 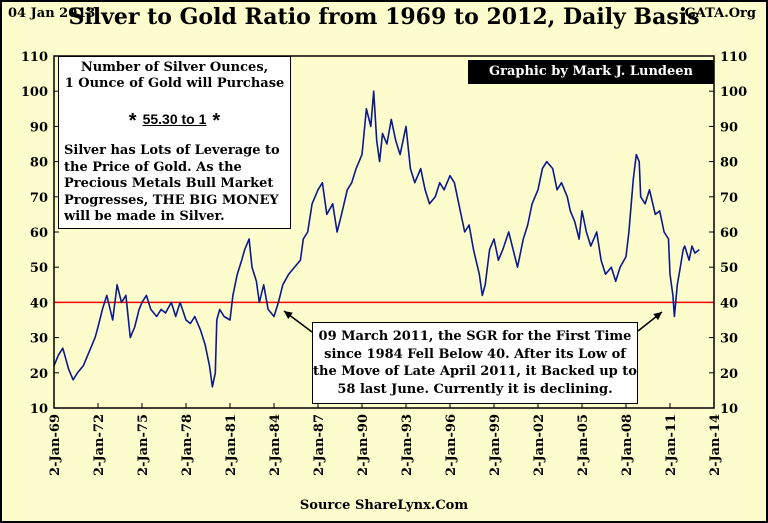 What do you see at coordinates (55, 445) in the screenshot?
I see `x-tick-label: 2-Jan-69` at bounding box center [55, 445].